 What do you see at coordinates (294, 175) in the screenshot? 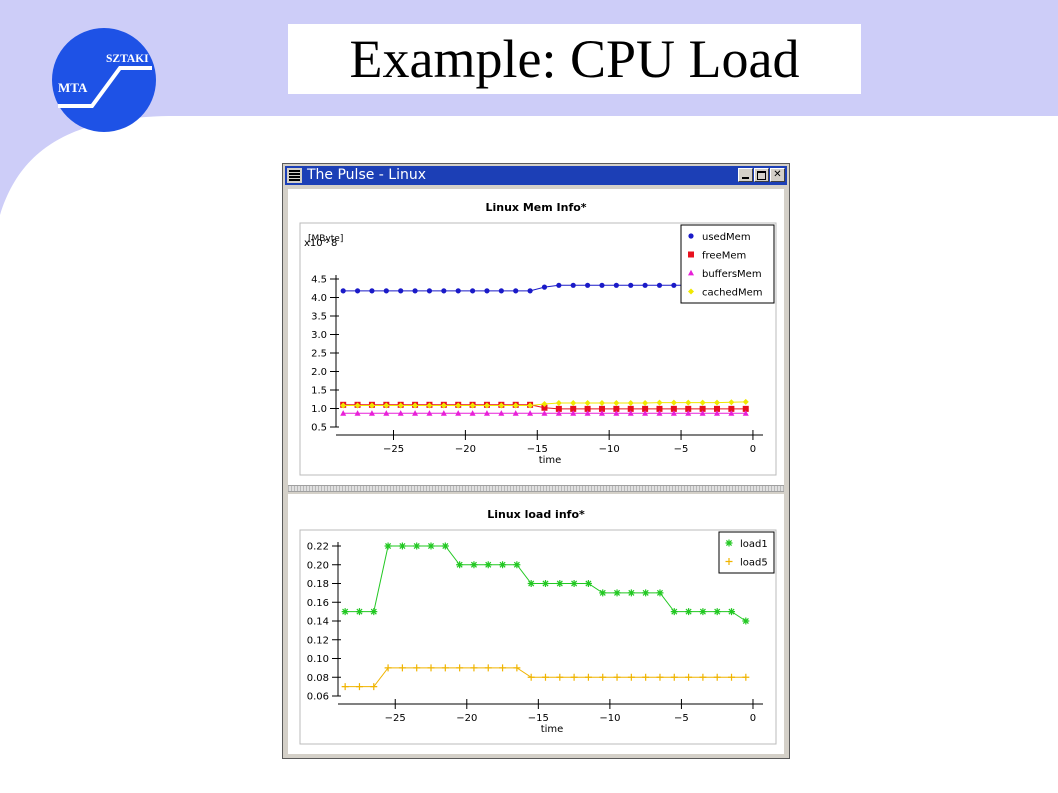
I see `window-menu-icon` at bounding box center [294, 175].